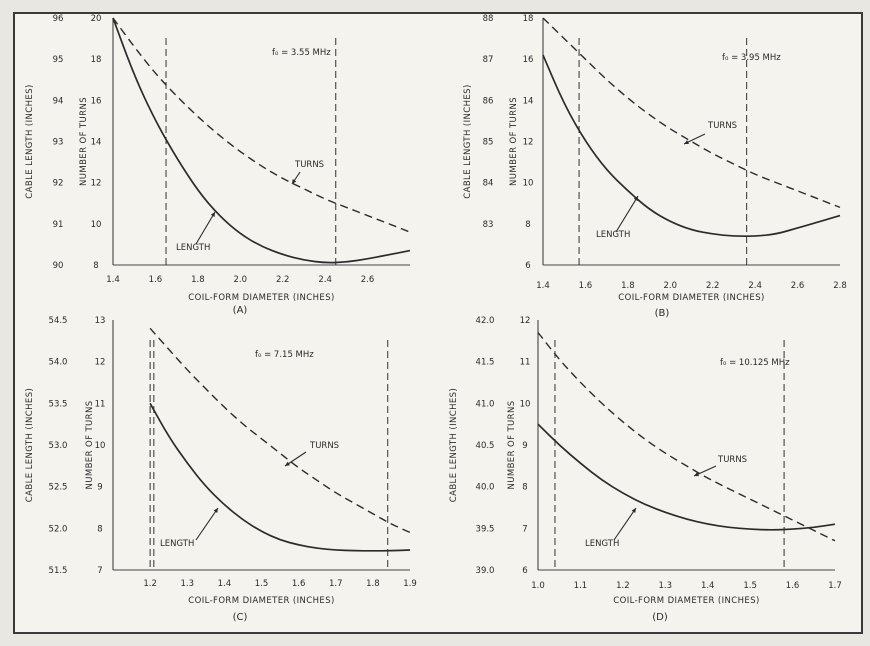 This screenshot has width=870, height=646. I want to click on x-tick-label: 2.8, so click(840, 286).